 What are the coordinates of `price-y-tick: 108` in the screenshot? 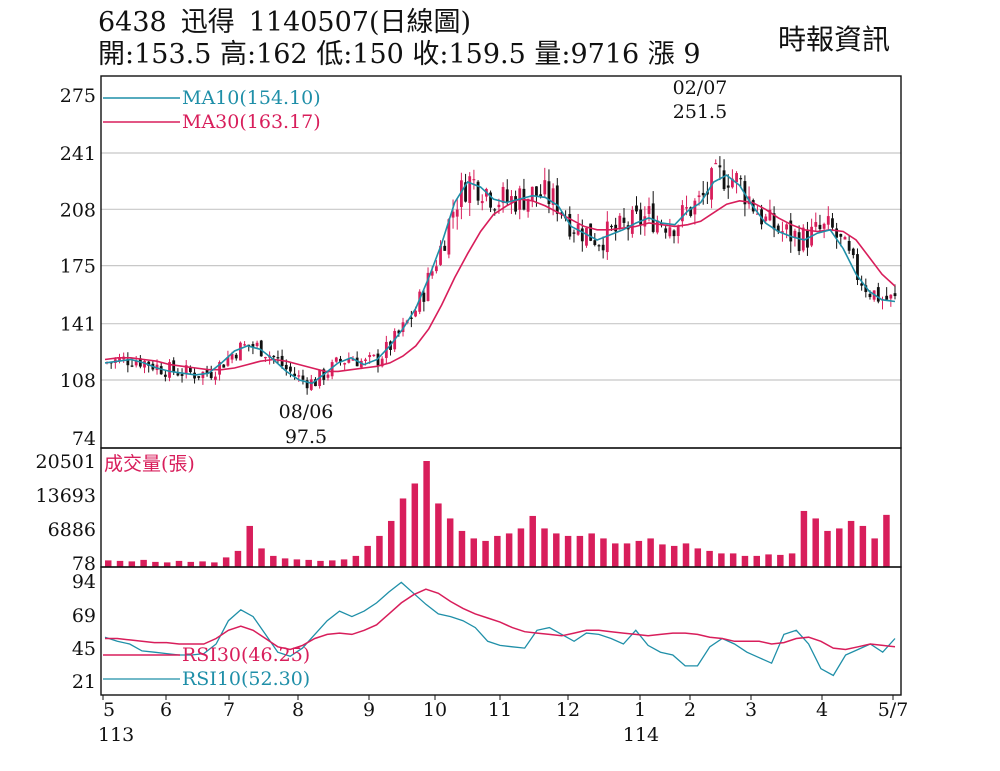 It's located at (78, 381).